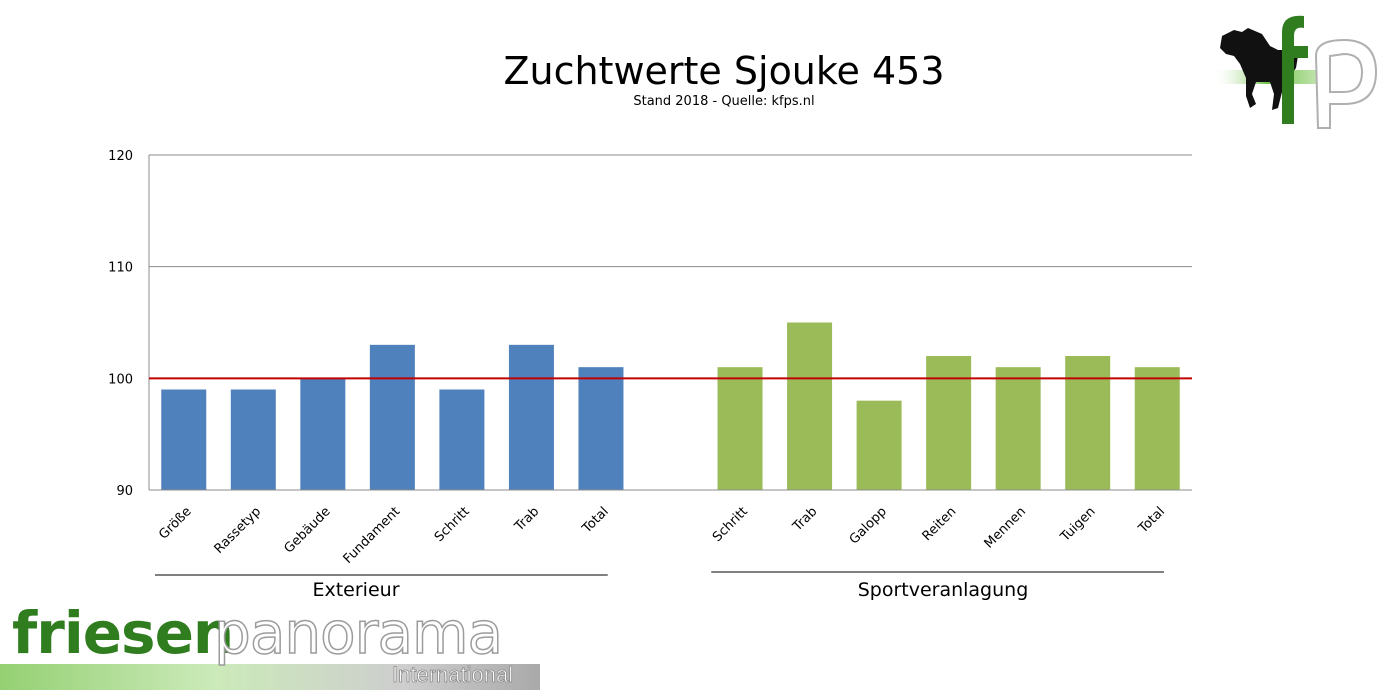 Image resolution: width=1400 pixels, height=700 pixels. Describe the element at coordinates (1259, 69) in the screenshot. I see `horse-icon` at that location.